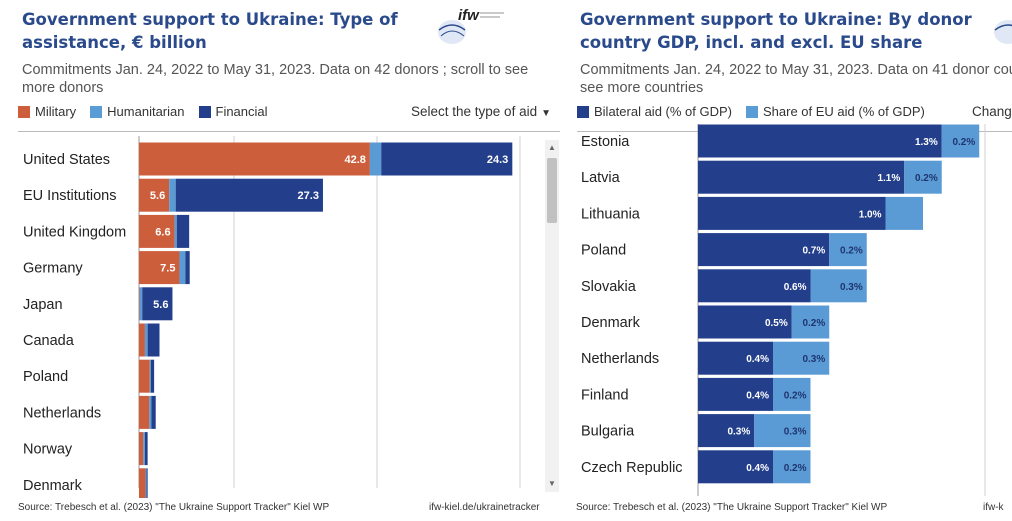 The image size is (1012, 521). What do you see at coordinates (56, 111) in the screenshot?
I see `legend-label: Military` at bounding box center [56, 111].